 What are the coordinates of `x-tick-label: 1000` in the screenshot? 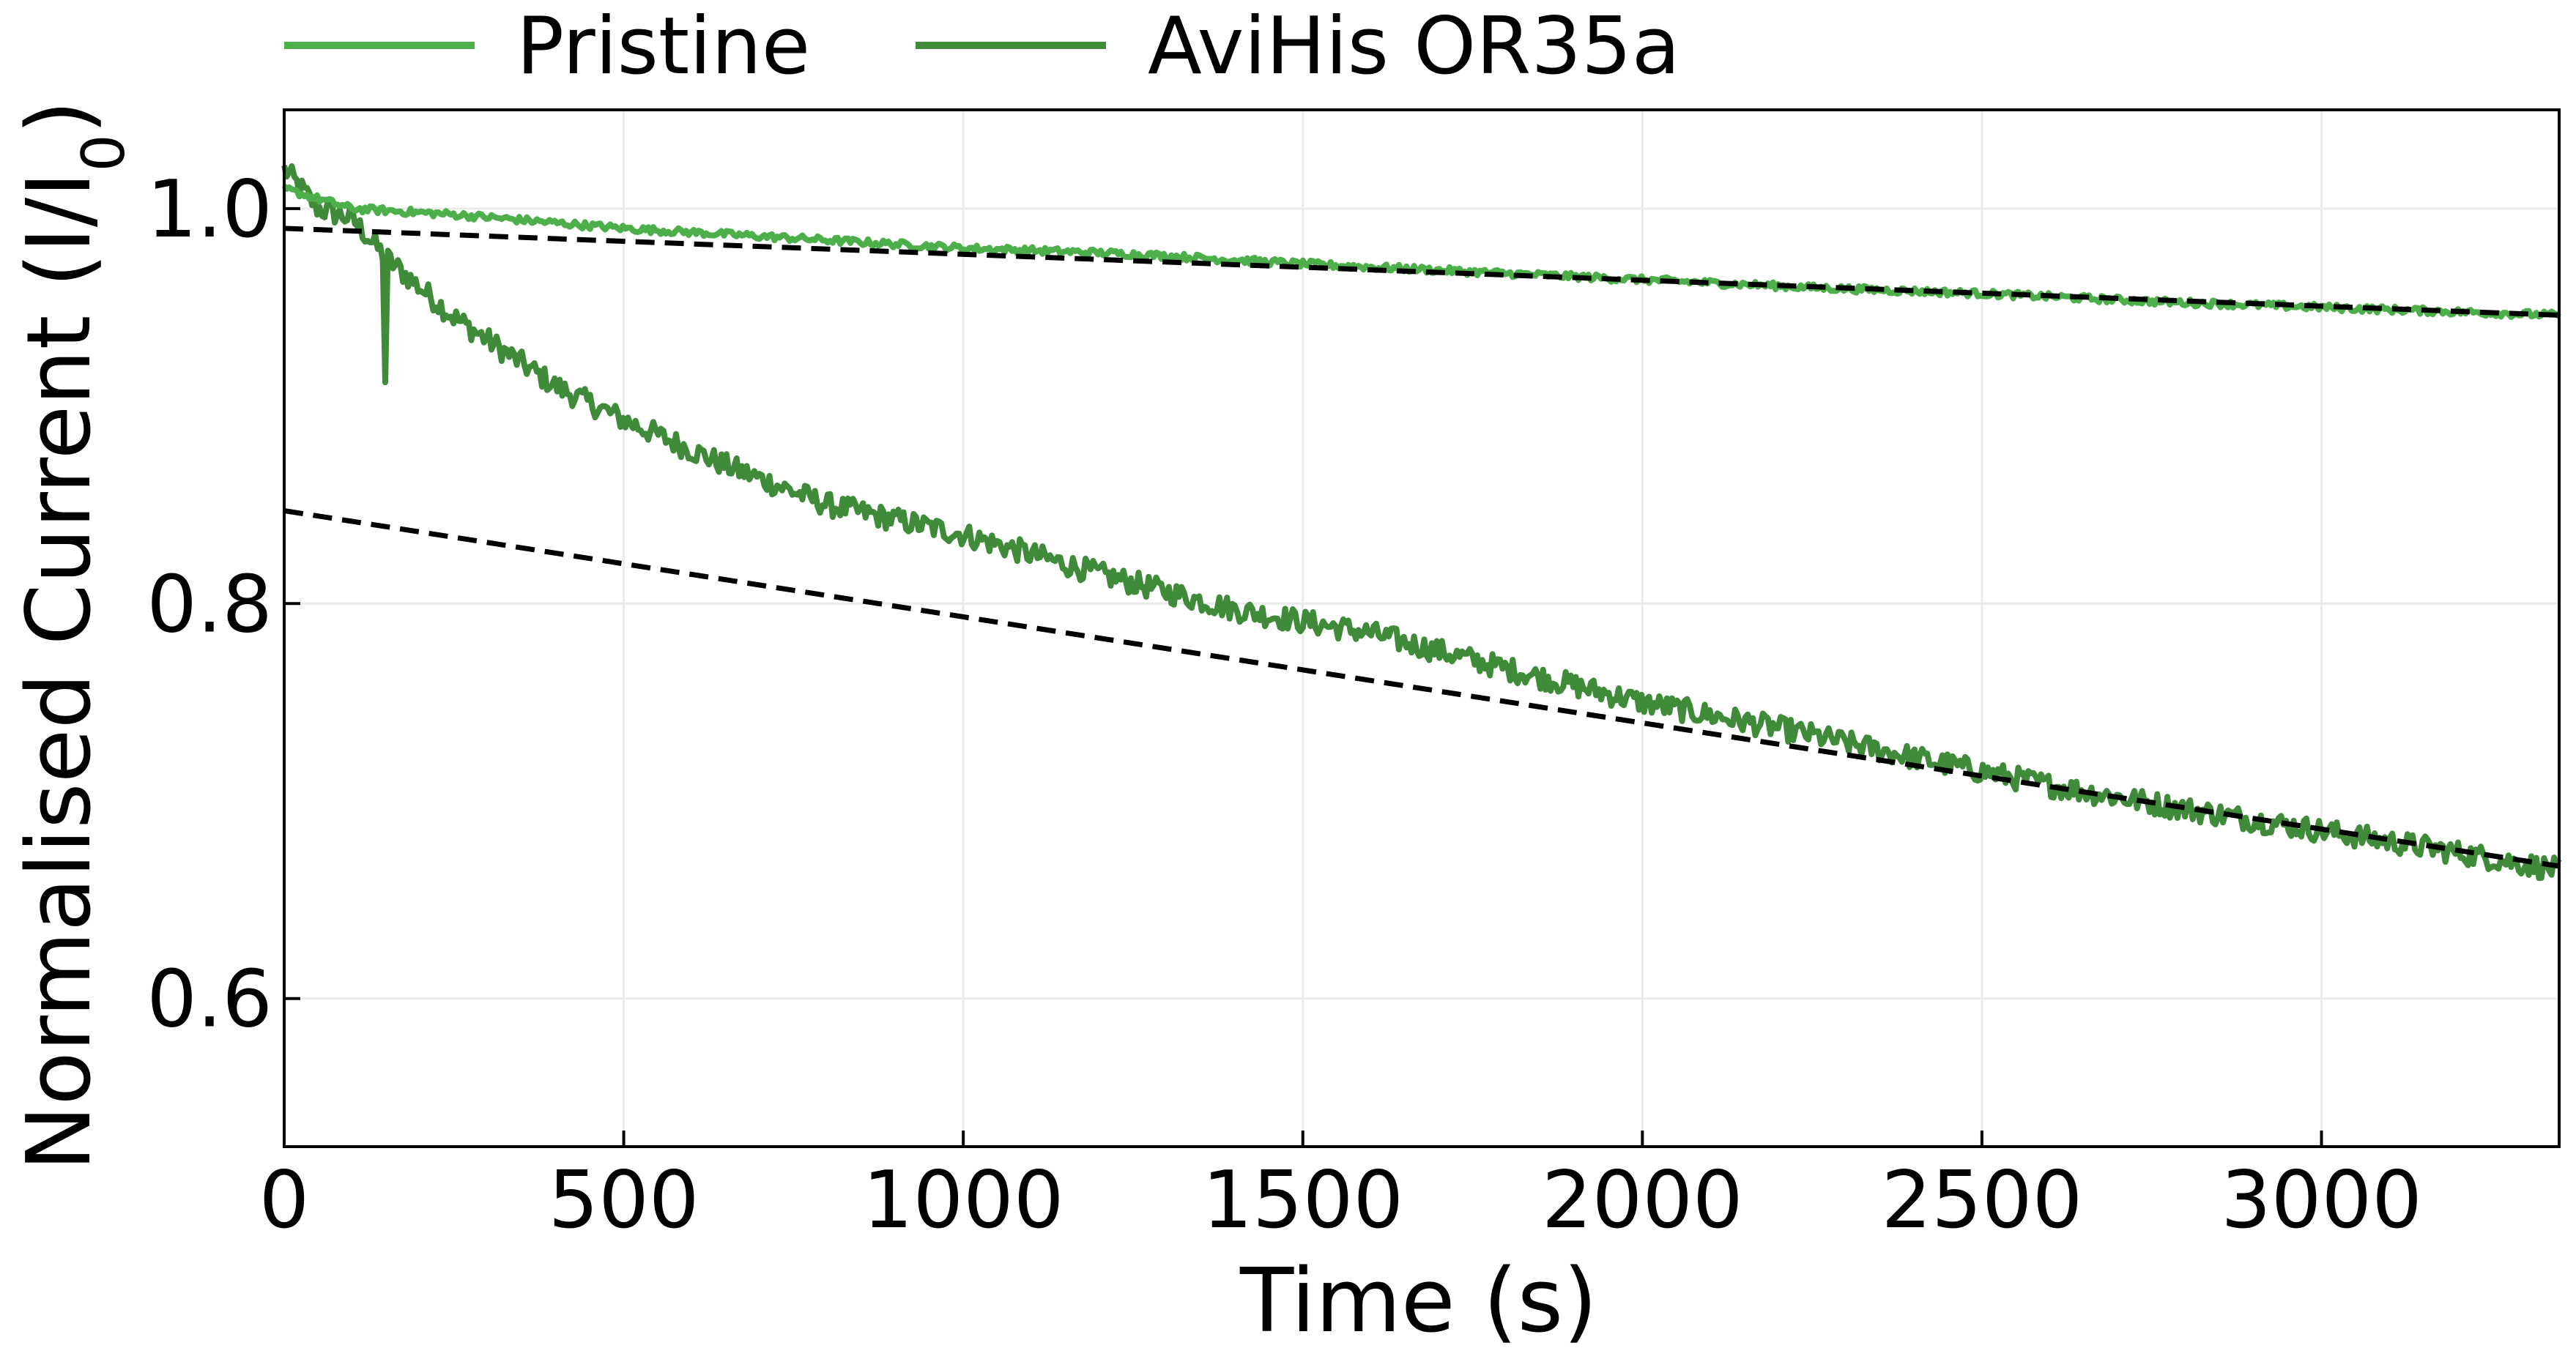 It's located at (963, 1200).